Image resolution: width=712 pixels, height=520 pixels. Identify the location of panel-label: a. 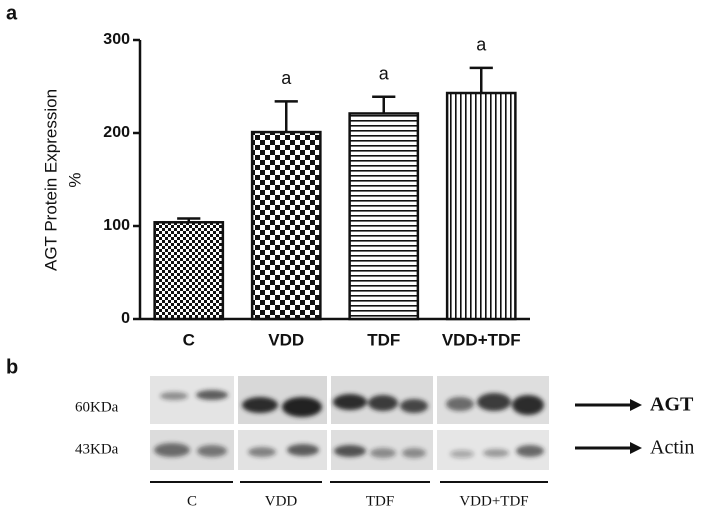
(12, 13).